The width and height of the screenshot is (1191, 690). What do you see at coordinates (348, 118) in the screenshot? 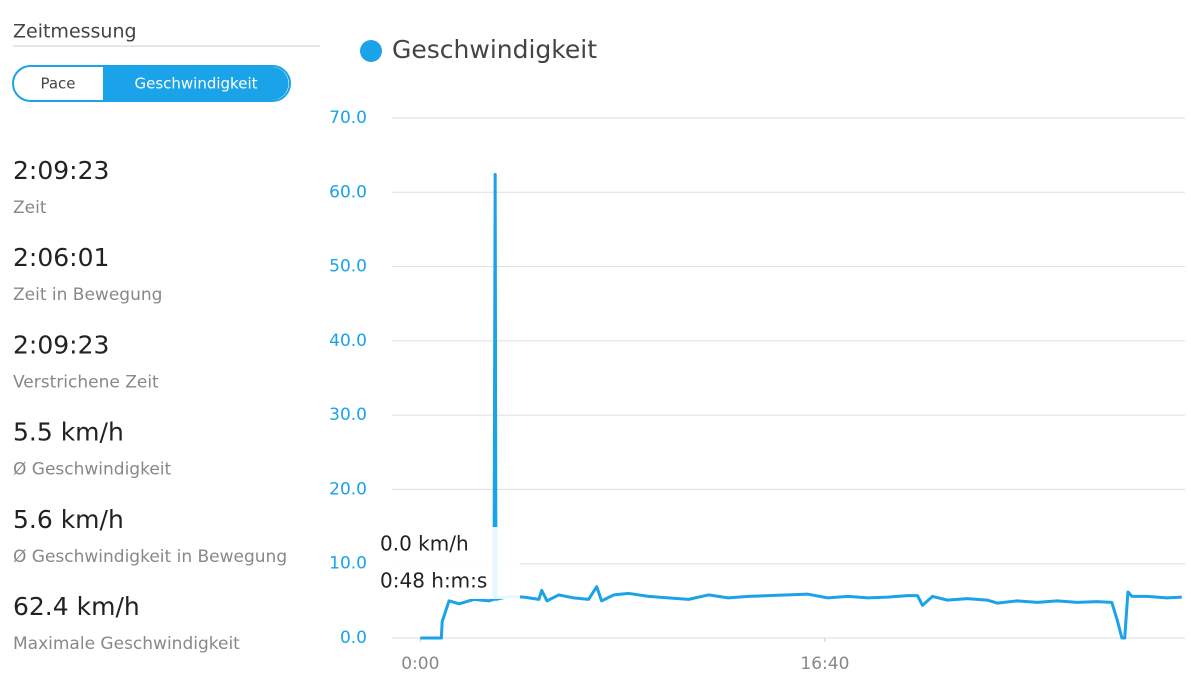
I see `y-tick-label: 70.0` at bounding box center [348, 118].